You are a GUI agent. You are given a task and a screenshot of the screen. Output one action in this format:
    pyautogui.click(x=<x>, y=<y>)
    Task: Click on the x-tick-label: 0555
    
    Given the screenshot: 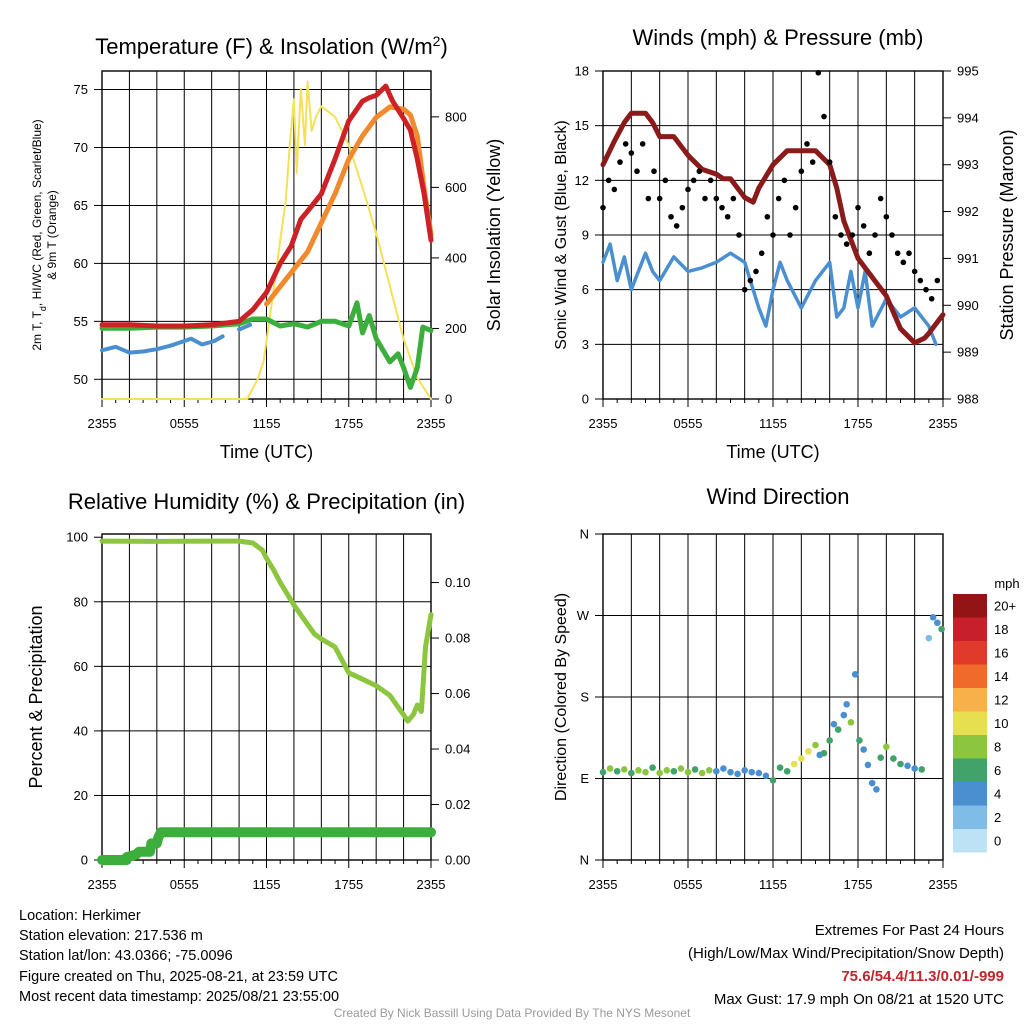 What is the action you would take?
    pyautogui.click(x=688, y=884)
    